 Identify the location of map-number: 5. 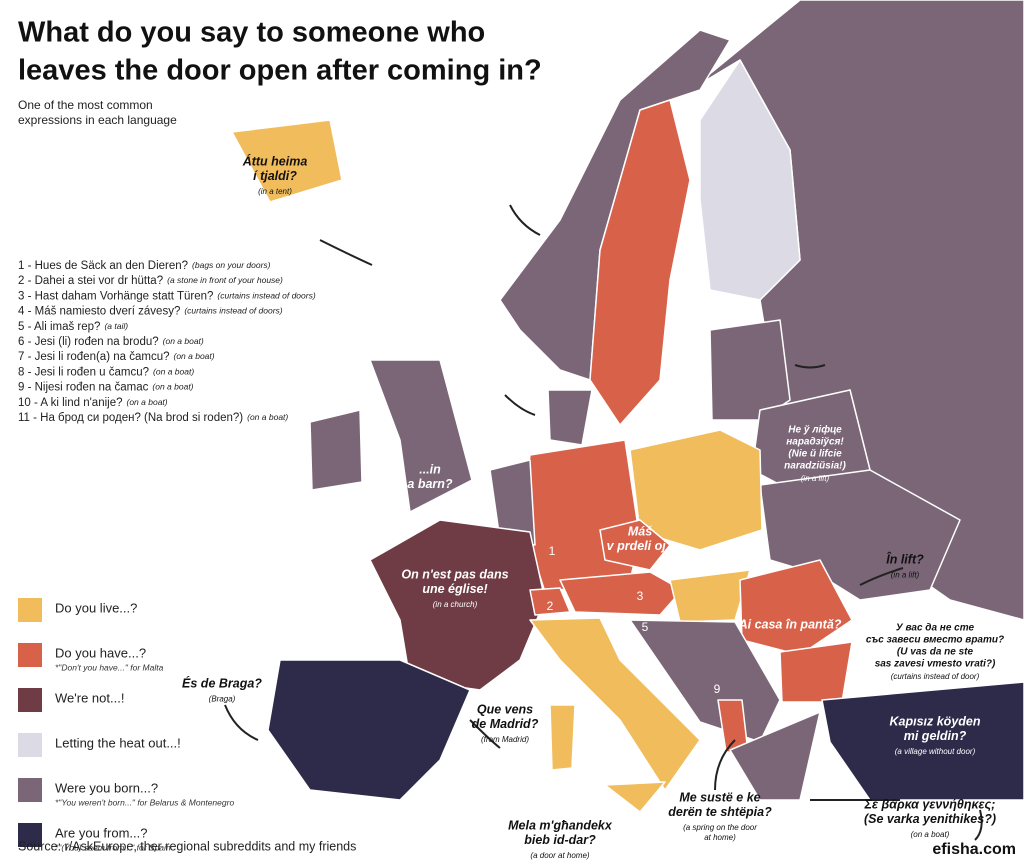
(645, 627).